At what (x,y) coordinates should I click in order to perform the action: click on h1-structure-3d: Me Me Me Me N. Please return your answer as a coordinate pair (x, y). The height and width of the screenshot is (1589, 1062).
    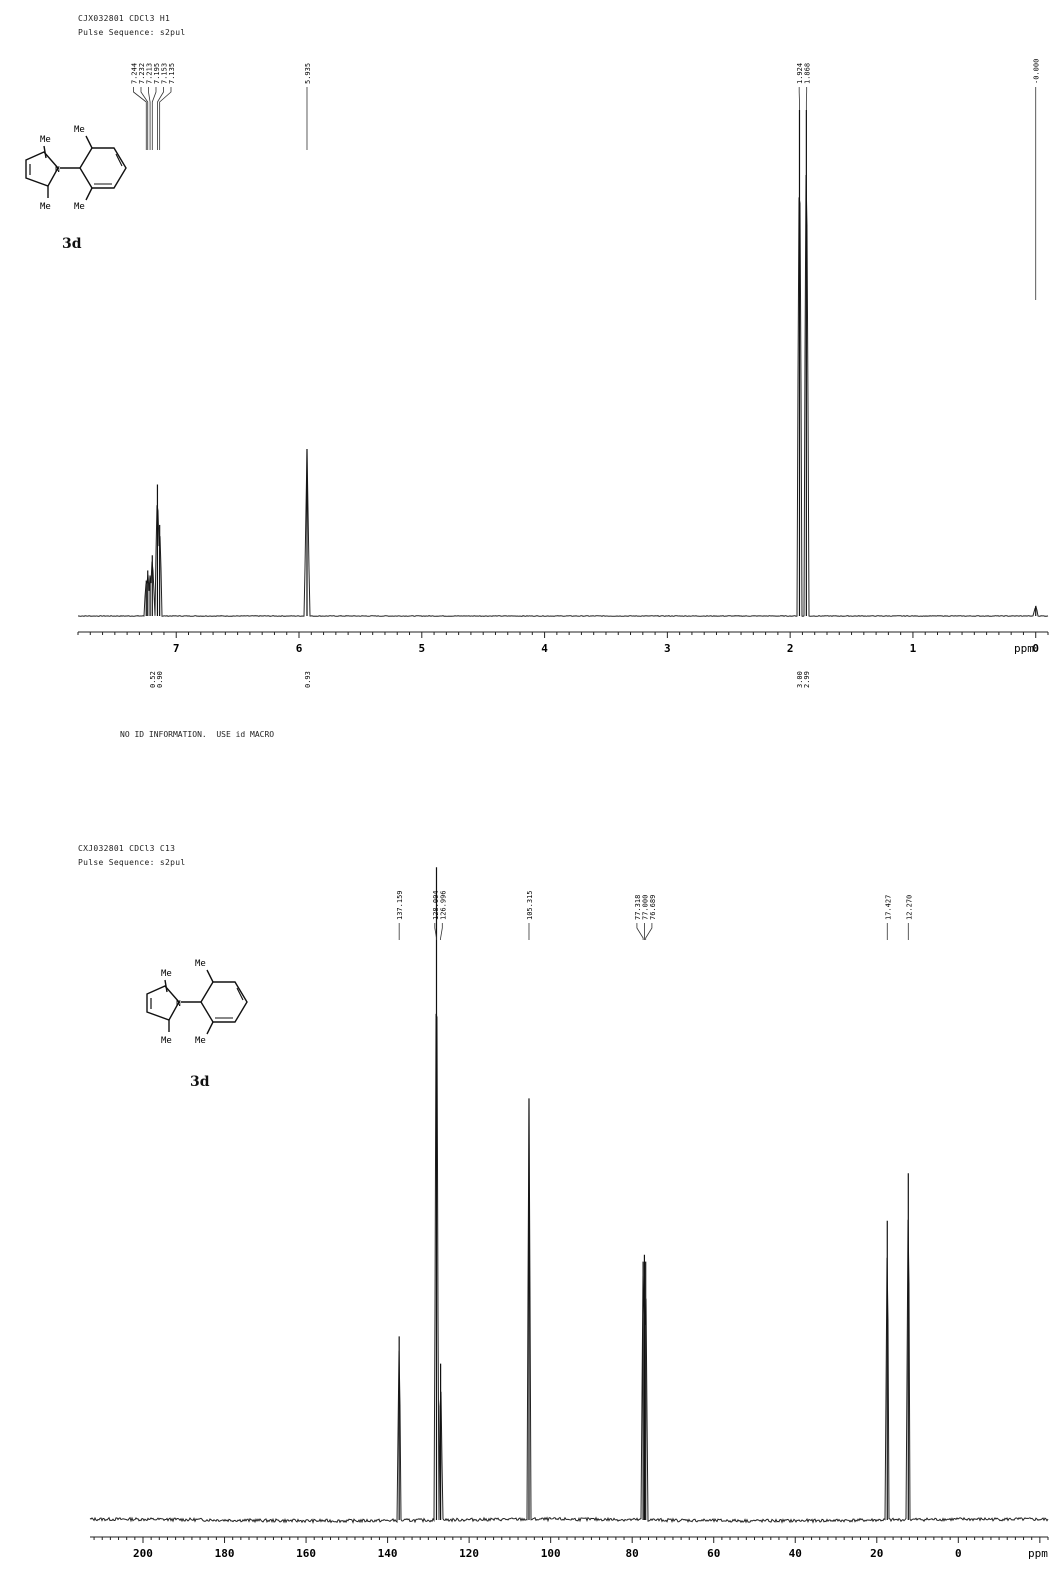
    Looking at the image, I should click on (76, 168).